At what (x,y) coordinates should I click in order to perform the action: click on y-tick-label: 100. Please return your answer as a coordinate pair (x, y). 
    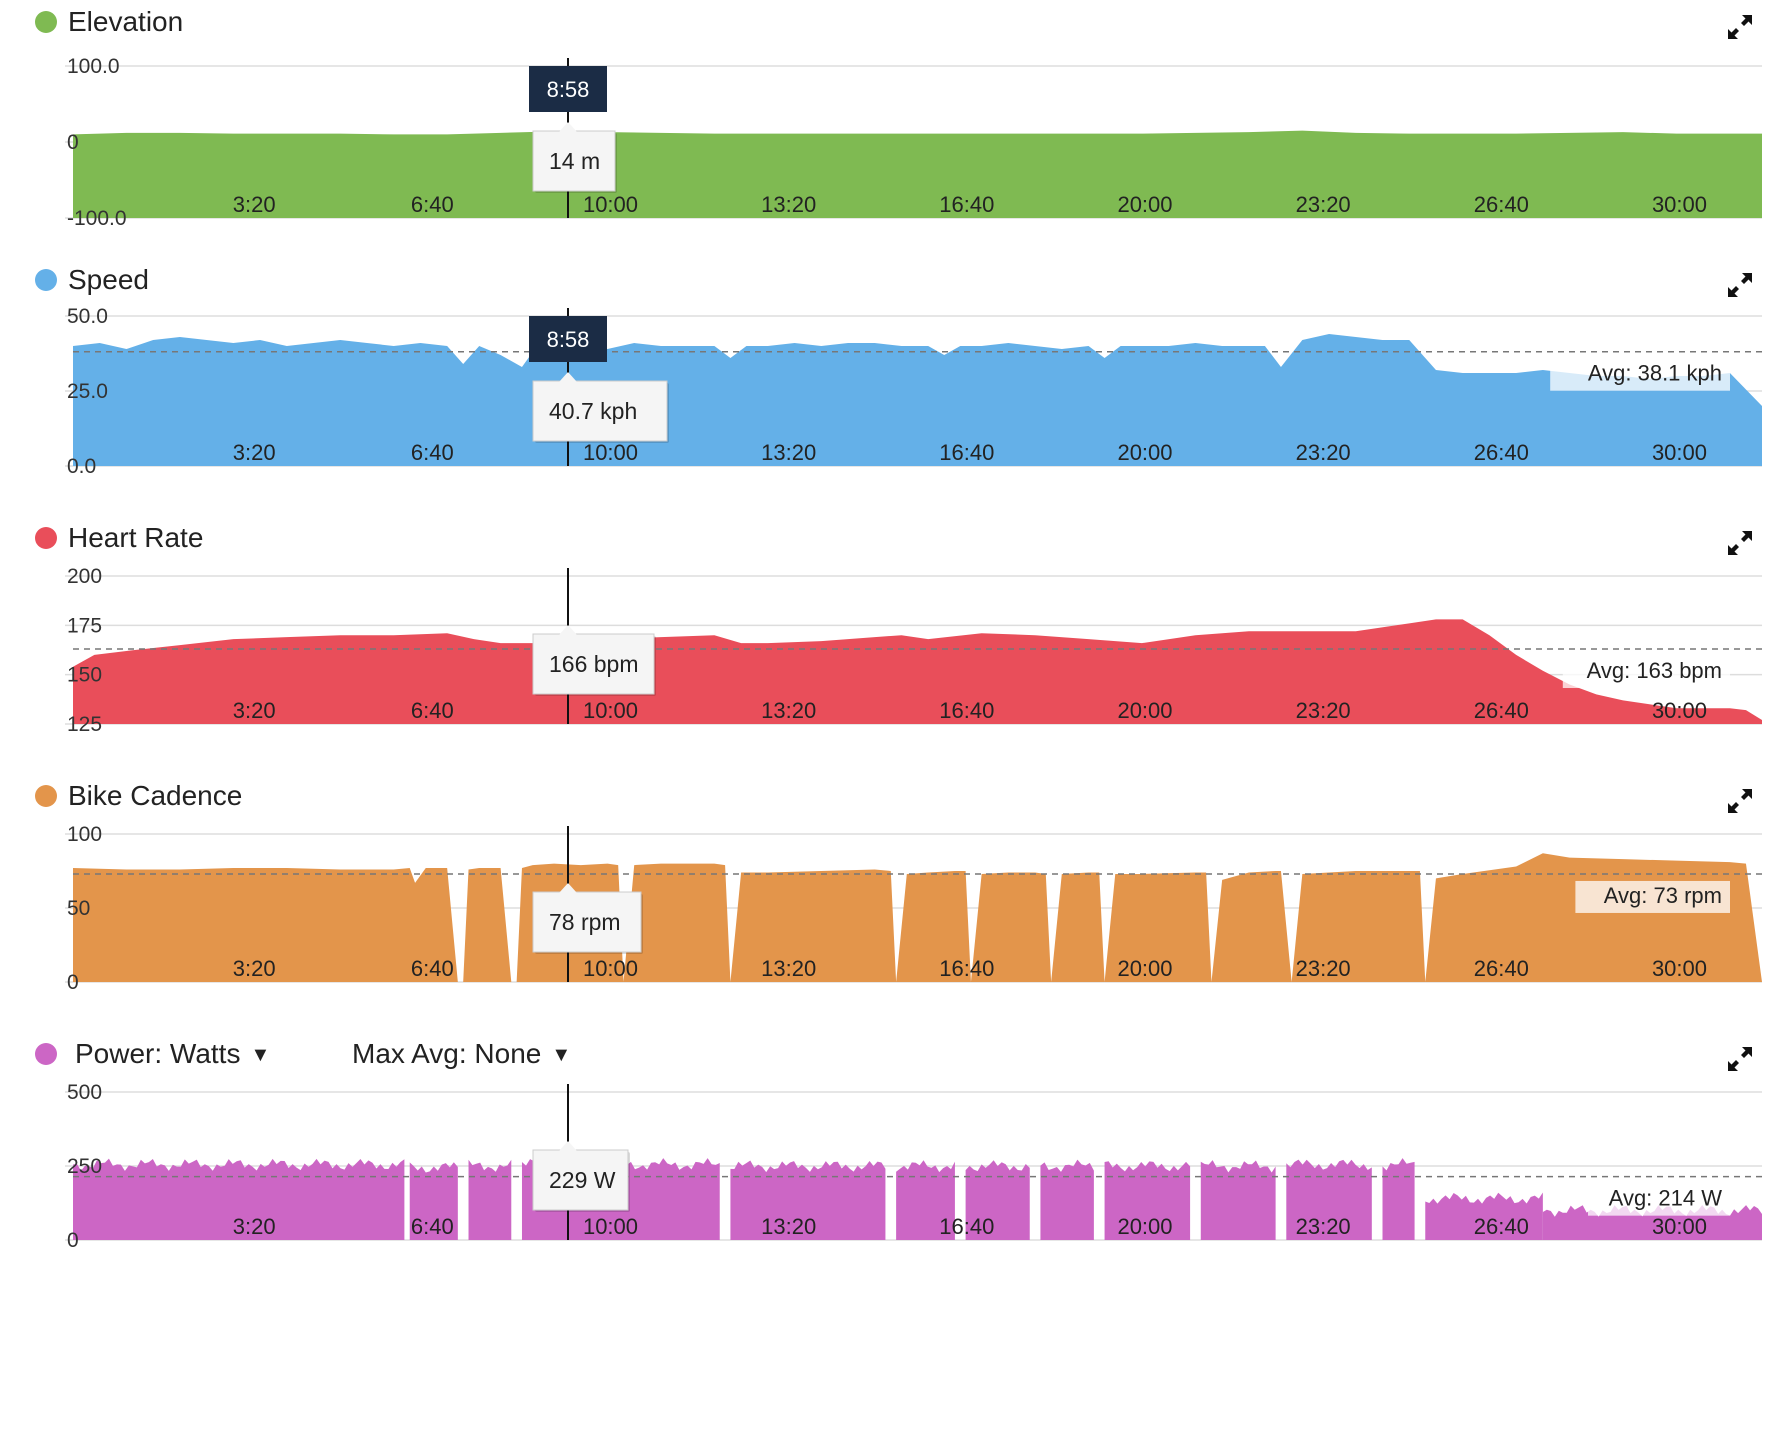
    Looking at the image, I should click on (84, 834).